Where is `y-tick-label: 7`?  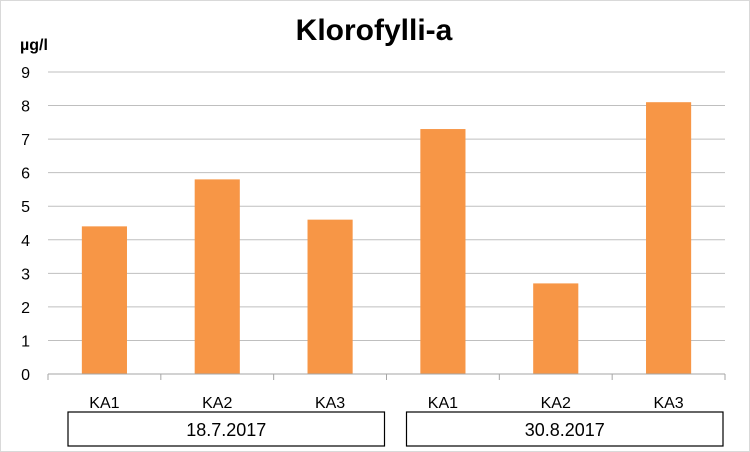
y-tick-label: 7 is located at coordinates (25, 140).